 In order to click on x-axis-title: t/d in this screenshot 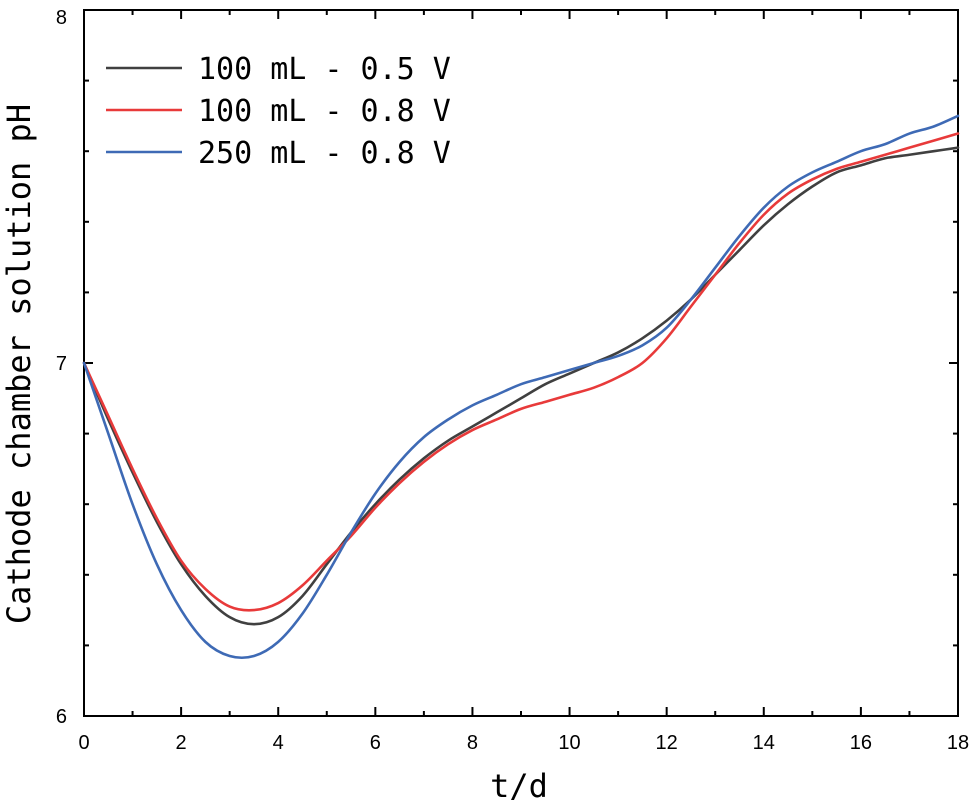, I will do `click(519, 784)`.